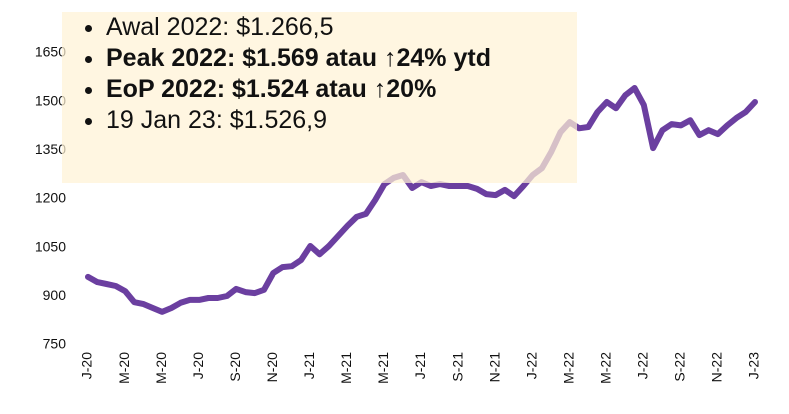 Image resolution: width=789 pixels, height=414 pixels. What do you see at coordinates (50, 198) in the screenshot?
I see `y-tick-label: 1200` at bounding box center [50, 198].